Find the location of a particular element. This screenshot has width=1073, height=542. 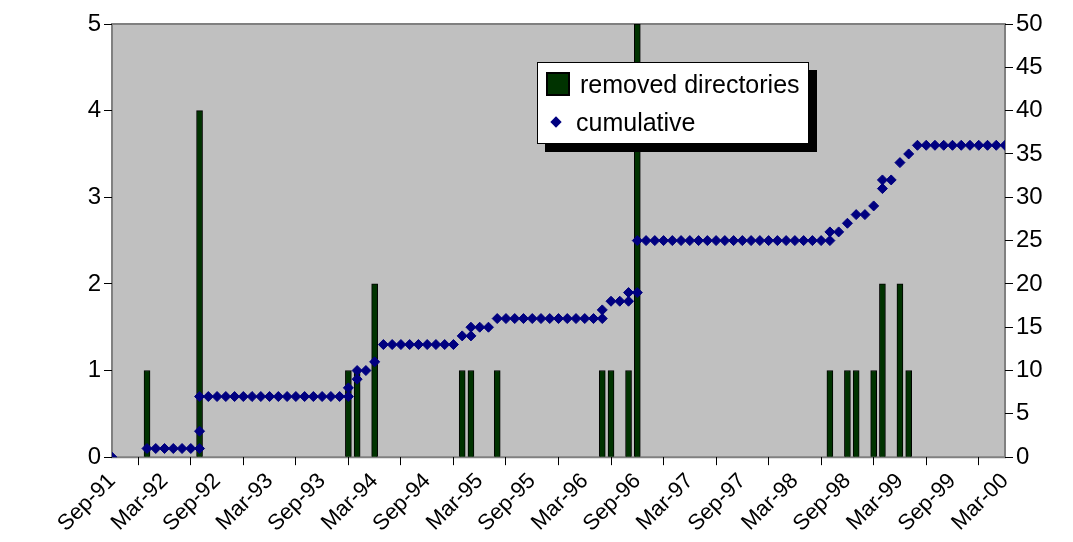

y-tick-label: 5 is located at coordinates (94, 22).